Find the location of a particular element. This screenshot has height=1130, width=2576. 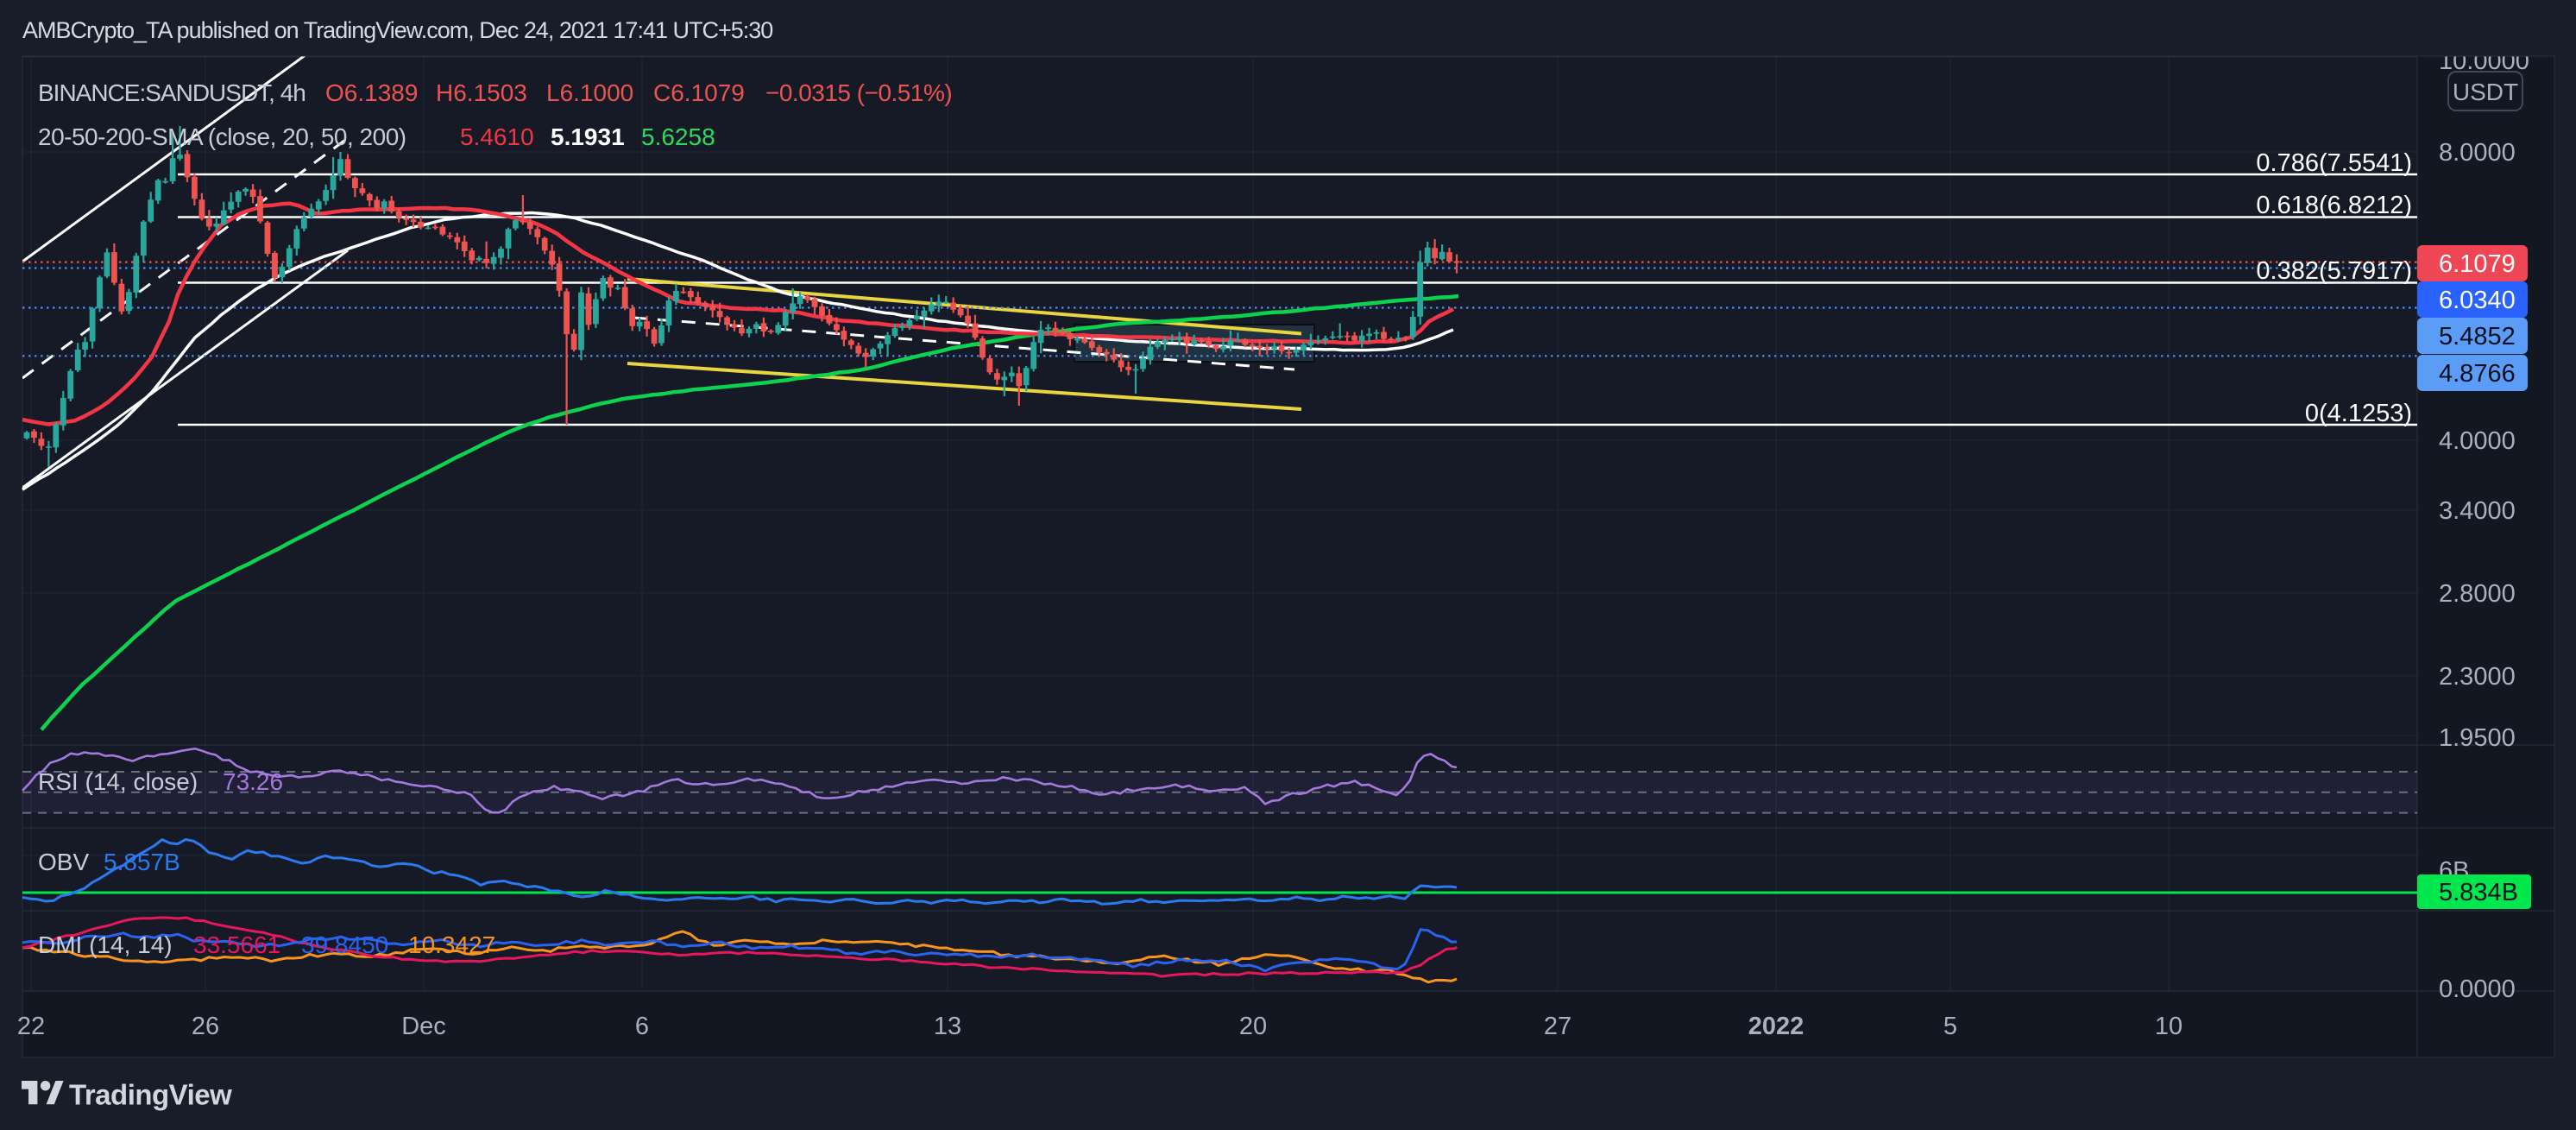

svg-text: 0.618(6.8212) is located at coordinates (2334, 205).